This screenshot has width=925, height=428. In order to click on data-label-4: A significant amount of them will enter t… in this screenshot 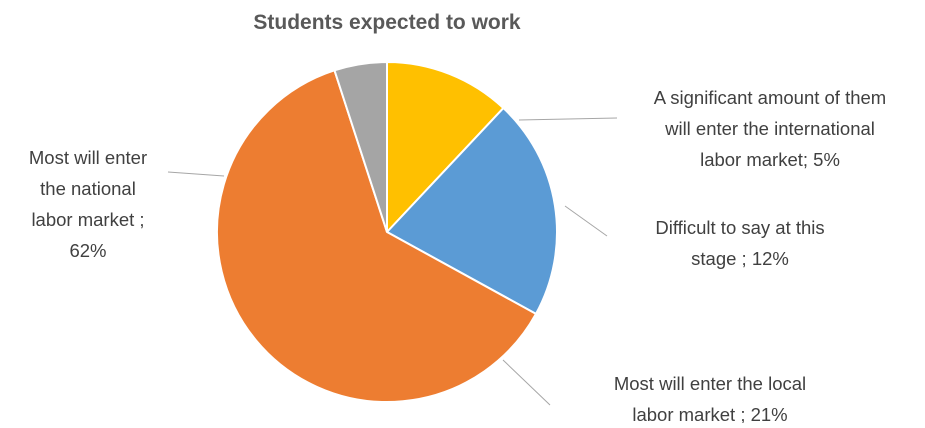, I will do `click(770, 128)`.